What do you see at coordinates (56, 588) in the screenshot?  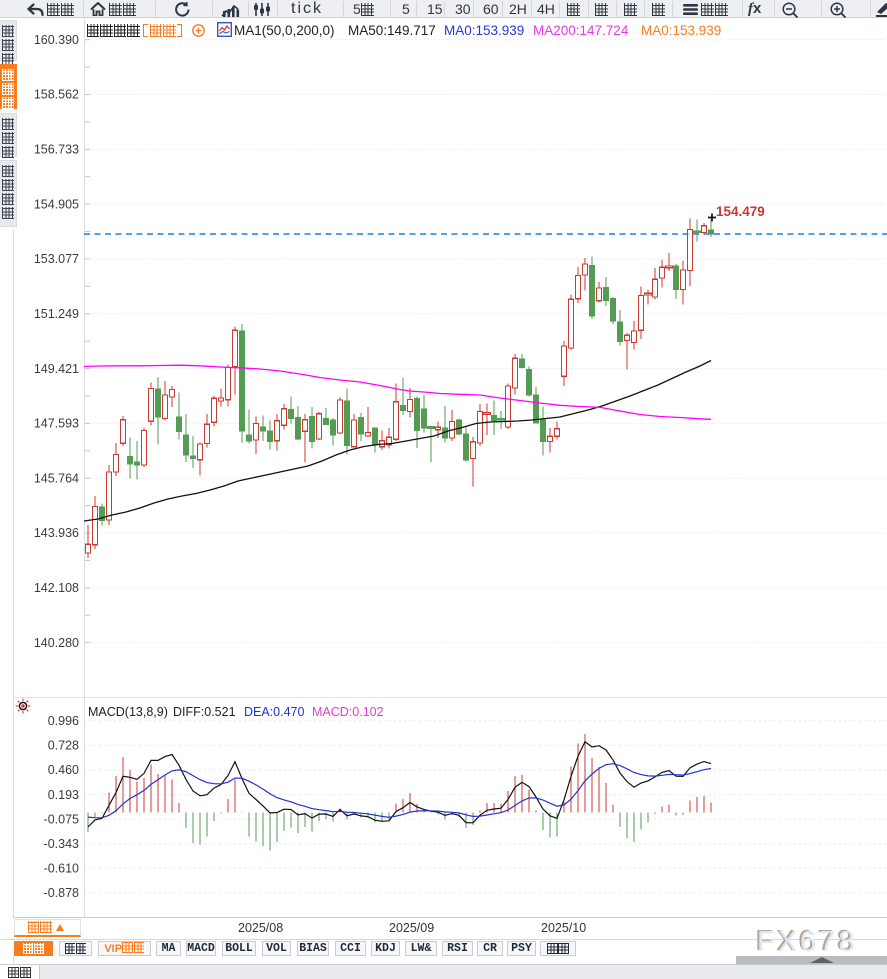 I see `svg-text: 142.108` at bounding box center [56, 588].